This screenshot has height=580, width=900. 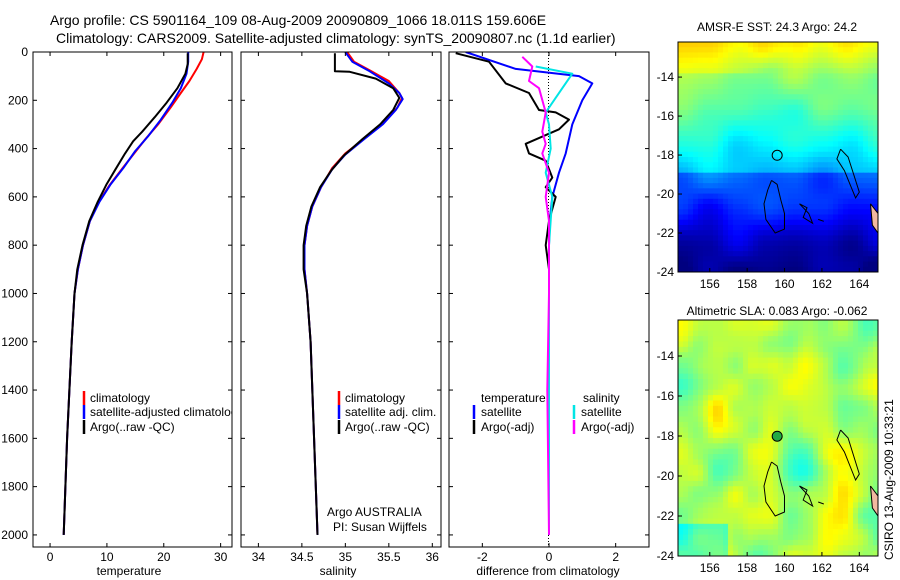 What do you see at coordinates (346, 557) in the screenshot?
I see `x-tick-label: 35` at bounding box center [346, 557].